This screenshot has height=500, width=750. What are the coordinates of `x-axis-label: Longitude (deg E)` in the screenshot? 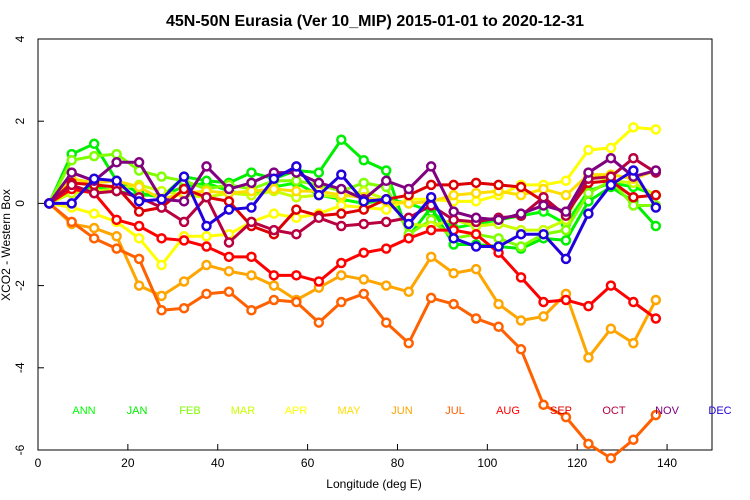 It's located at (373, 484).